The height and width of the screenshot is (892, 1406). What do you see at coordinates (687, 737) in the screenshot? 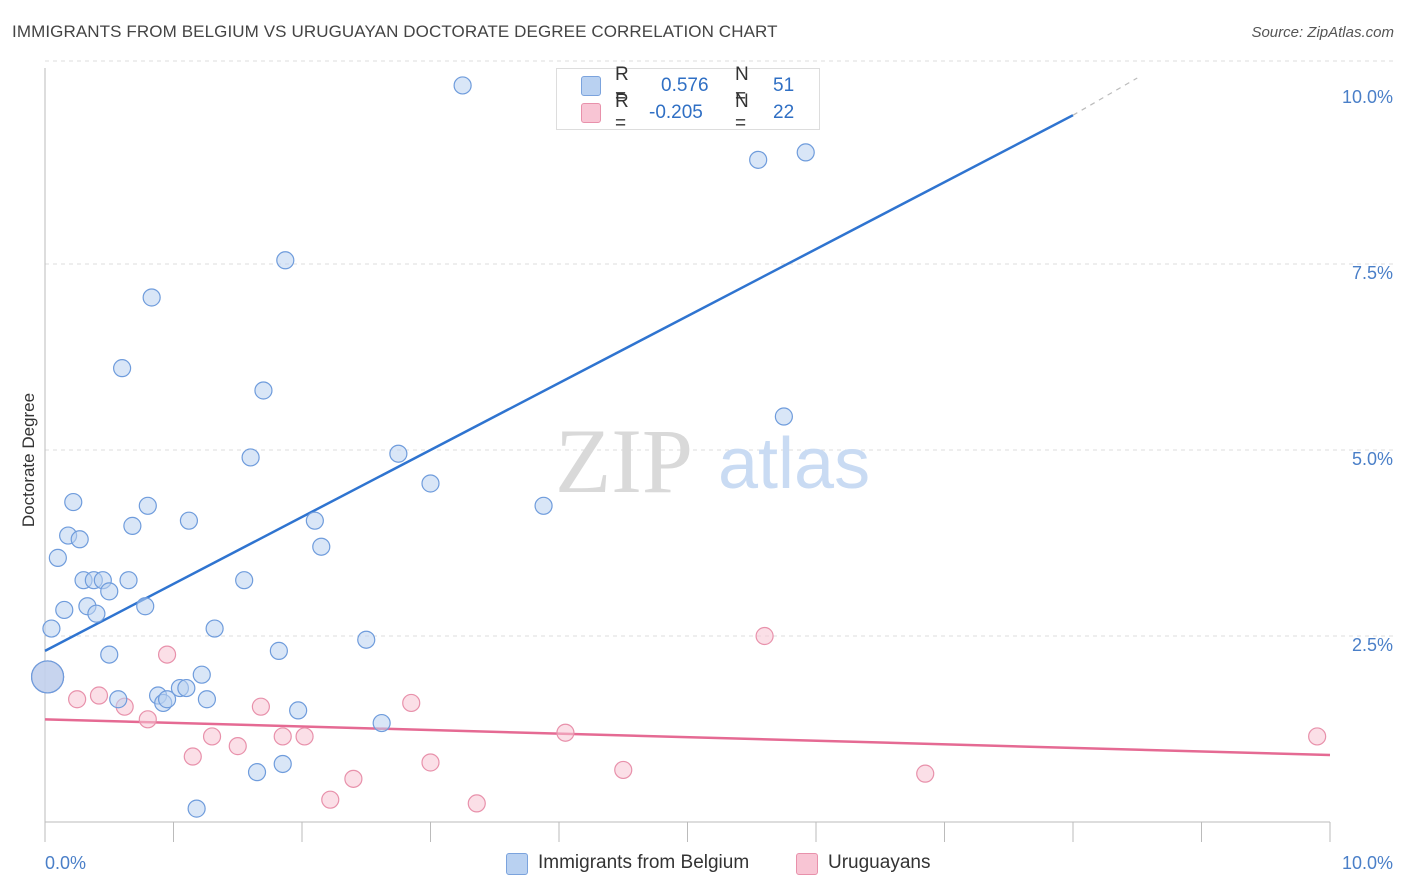
I see `trend-line-uruguayans` at bounding box center [687, 737].